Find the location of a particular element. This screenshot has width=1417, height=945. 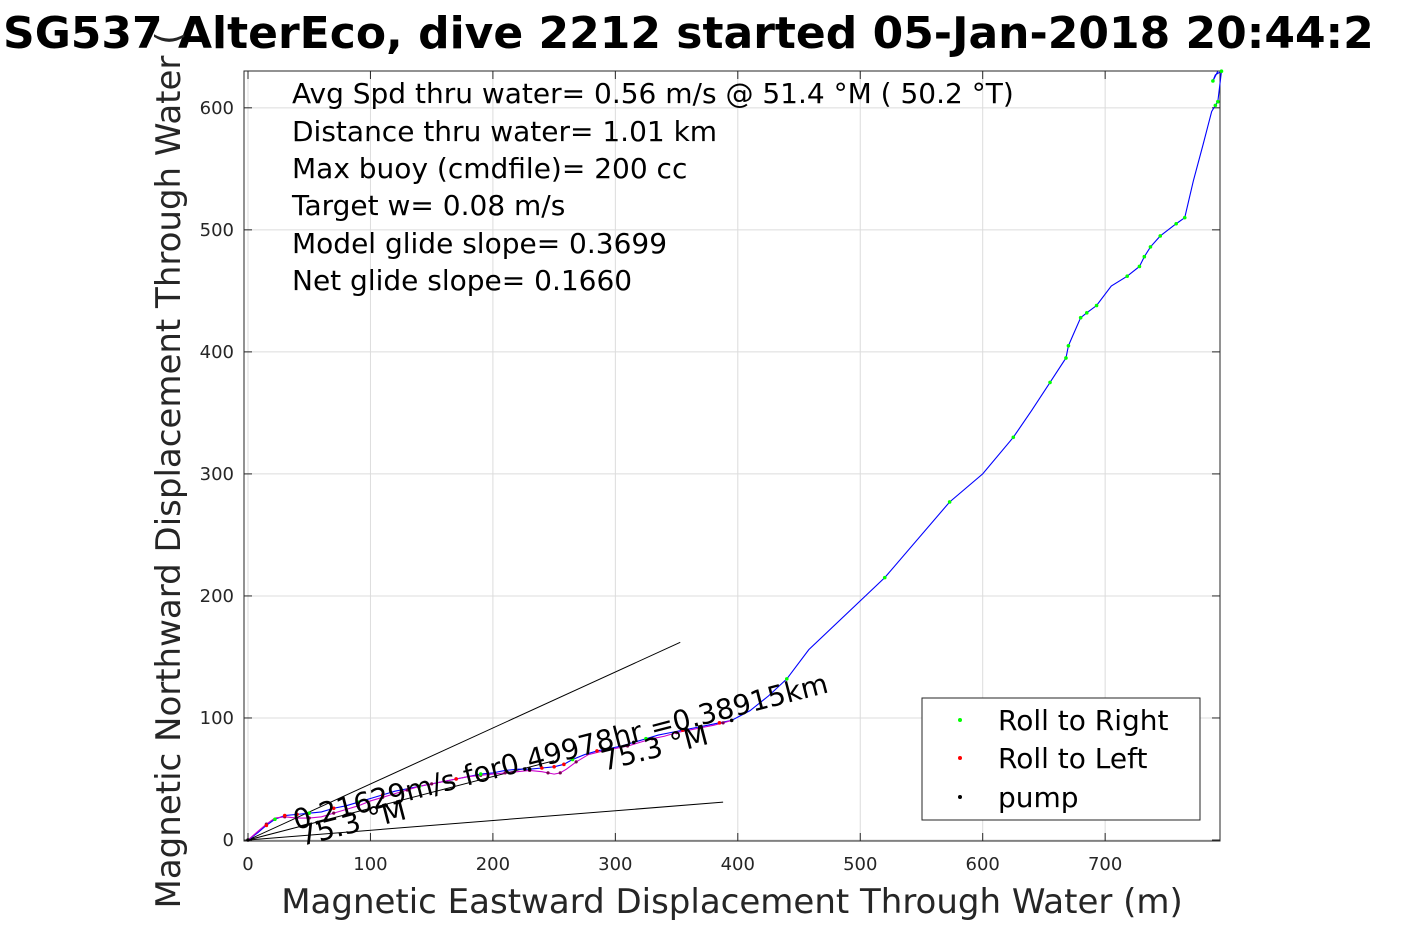

legend-marker-pump is located at coordinates (960, 797).